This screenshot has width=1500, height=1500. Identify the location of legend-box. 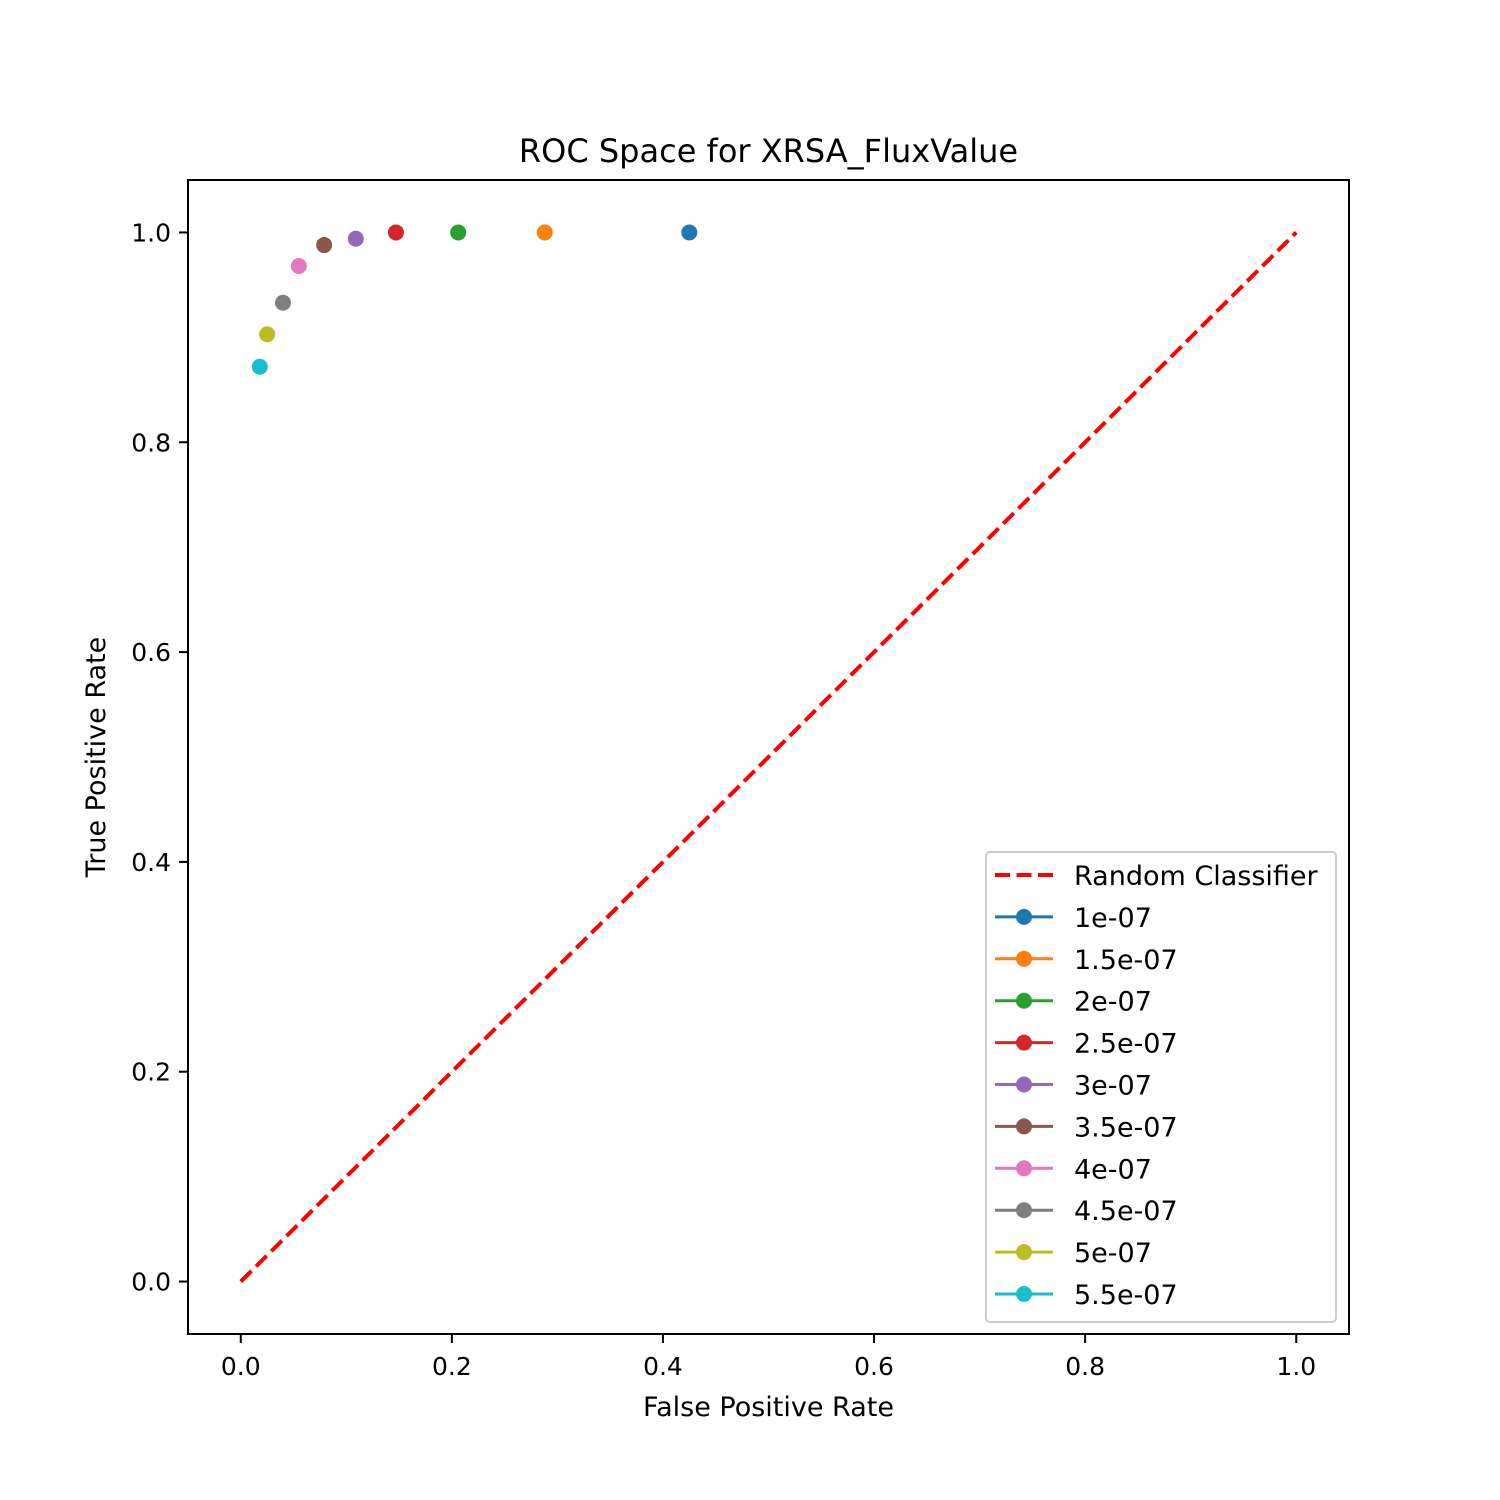
(1161, 1087).